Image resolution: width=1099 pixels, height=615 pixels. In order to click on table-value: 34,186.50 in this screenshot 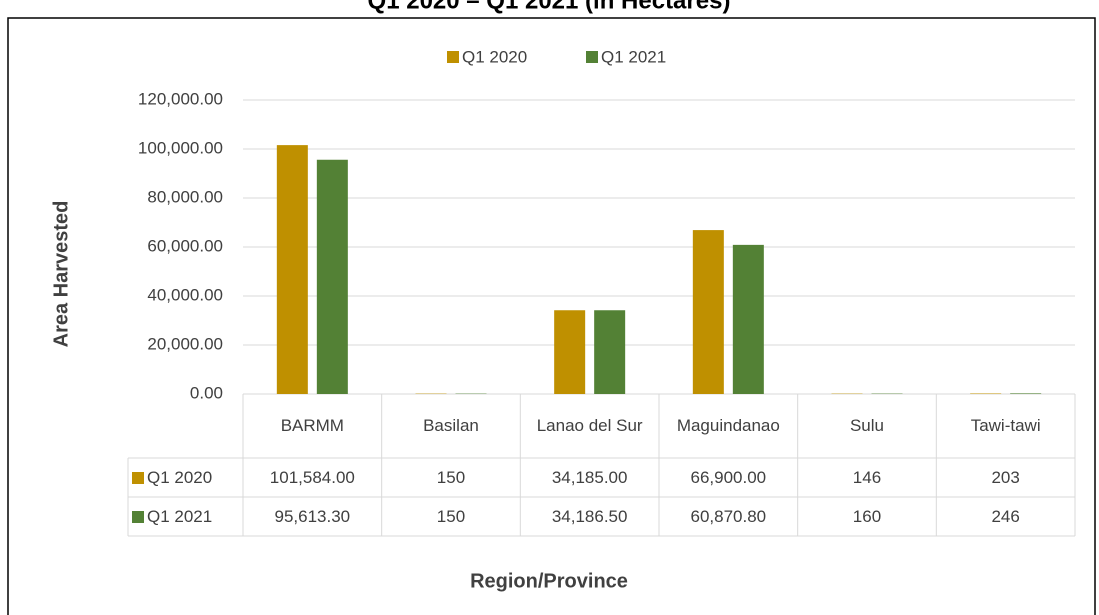, I will do `click(589, 516)`.